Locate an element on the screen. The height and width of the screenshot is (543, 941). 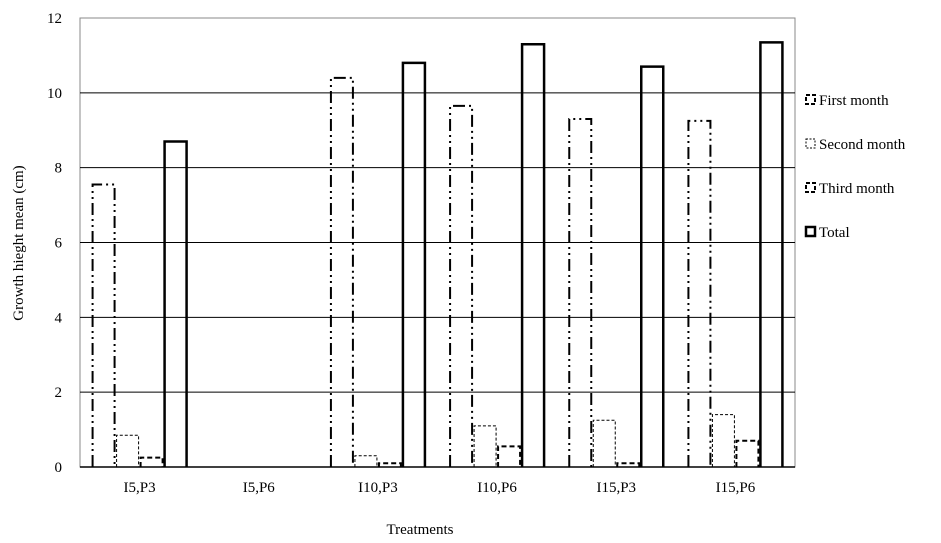
x-tick-label: I10,P6 is located at coordinates (497, 488).